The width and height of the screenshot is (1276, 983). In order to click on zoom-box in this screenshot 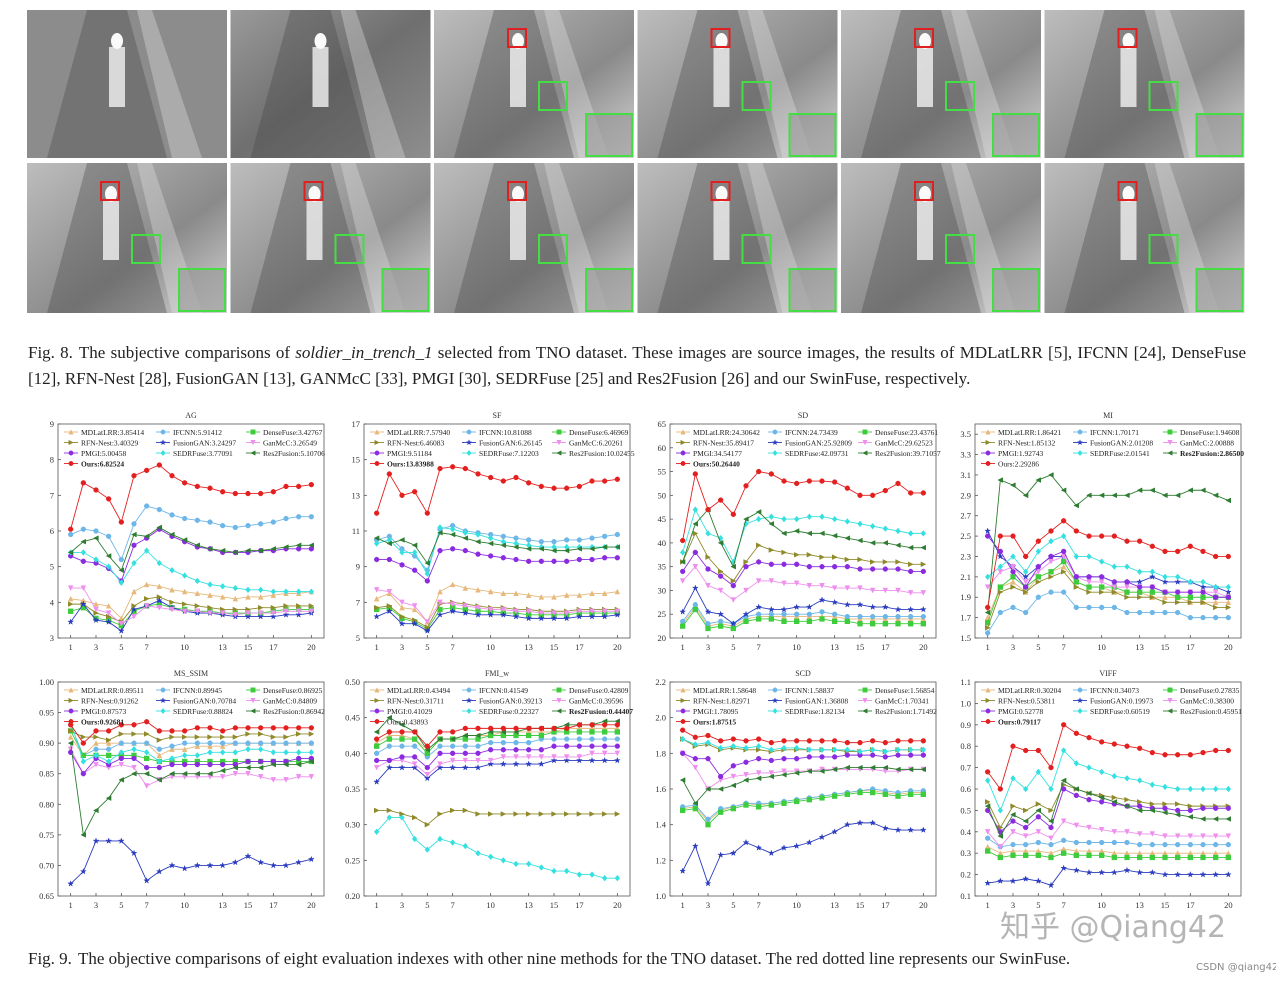, I will do `click(812, 135)`.